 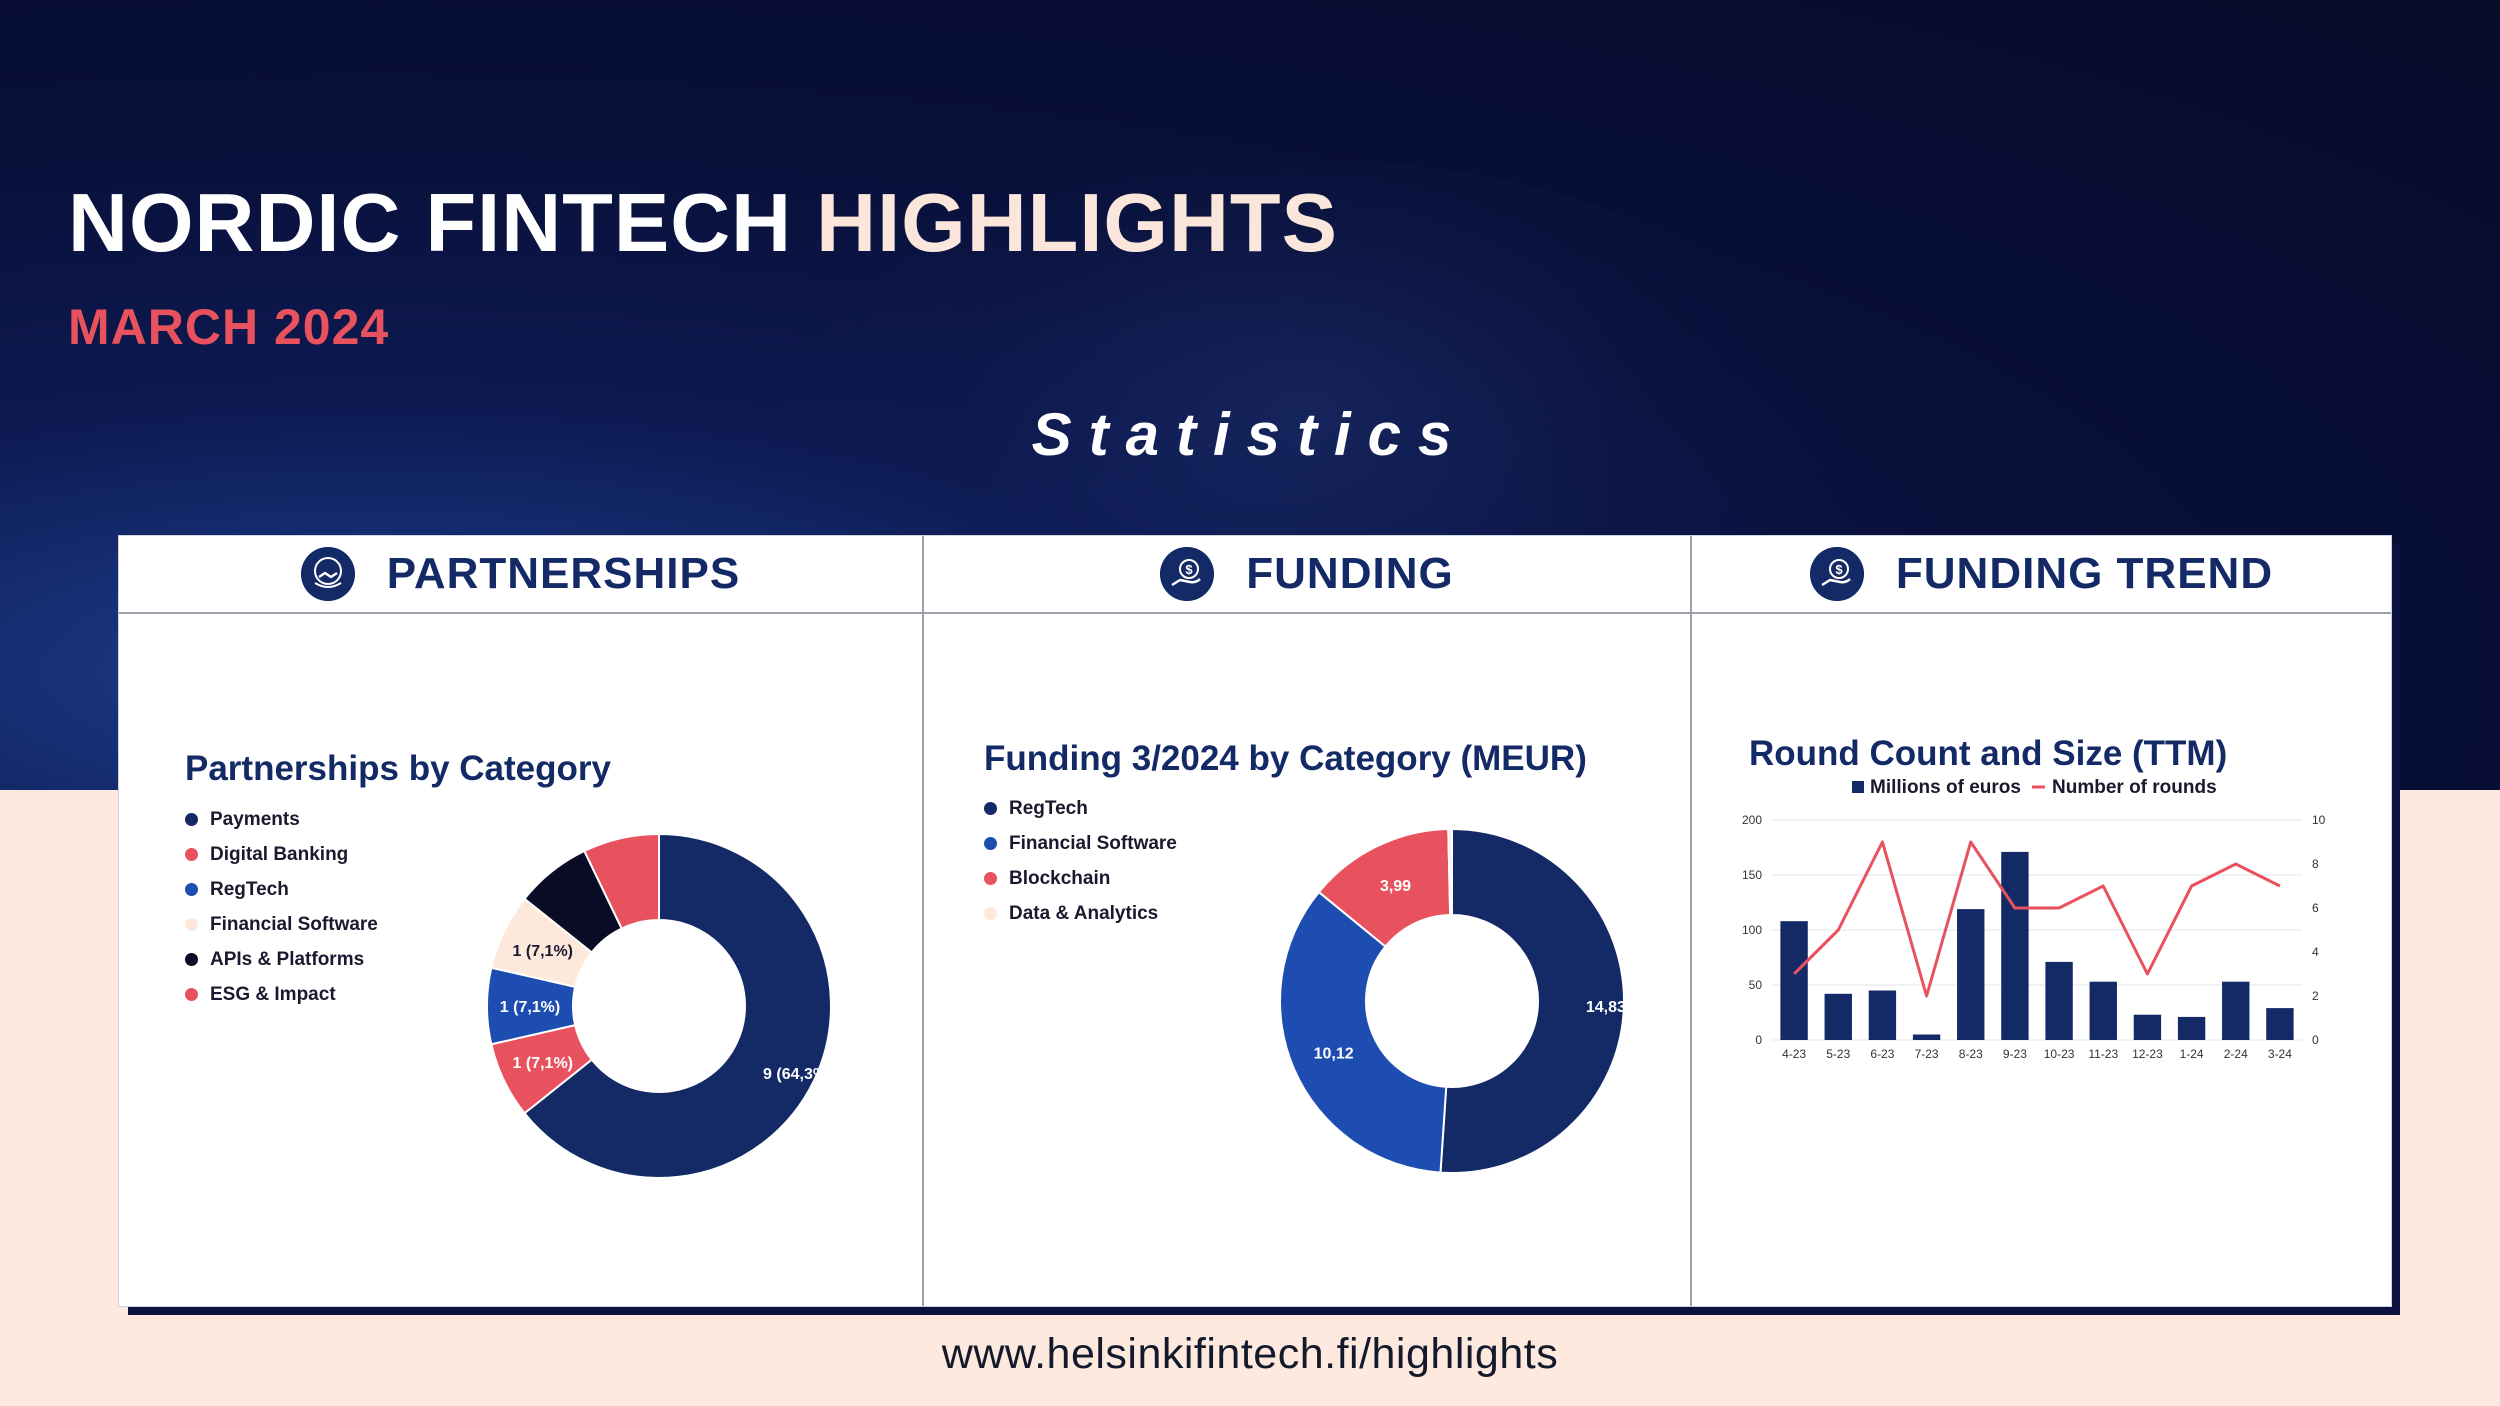 I want to click on page-subtitle: MARCH 2024, so click(x=229, y=327).